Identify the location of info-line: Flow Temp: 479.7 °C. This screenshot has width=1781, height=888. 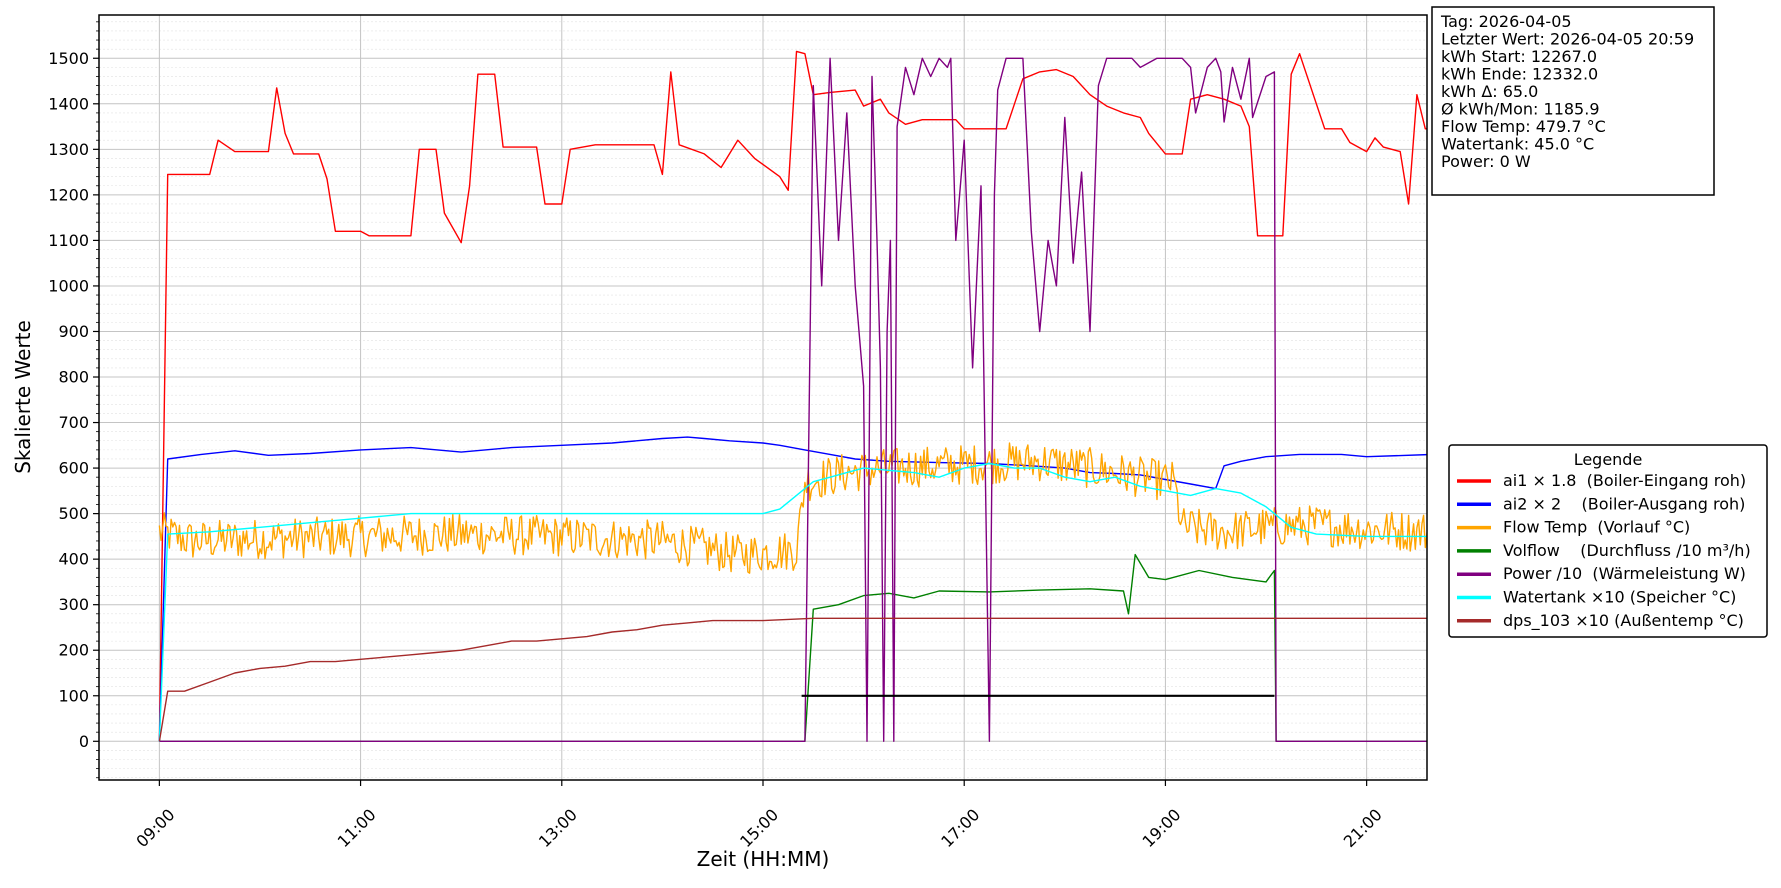
(1523, 126).